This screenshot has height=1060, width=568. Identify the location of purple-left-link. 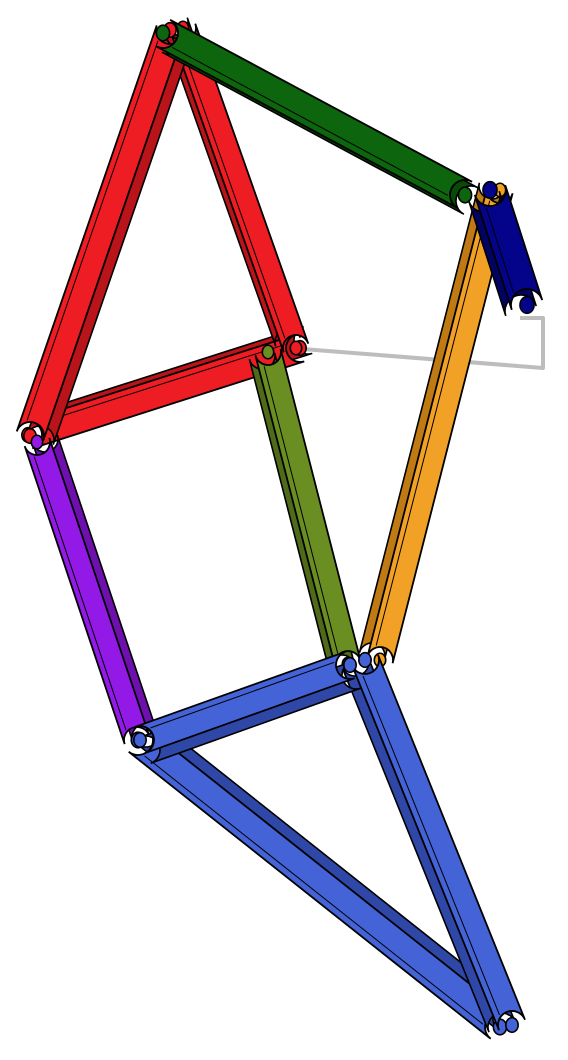
(91, 591).